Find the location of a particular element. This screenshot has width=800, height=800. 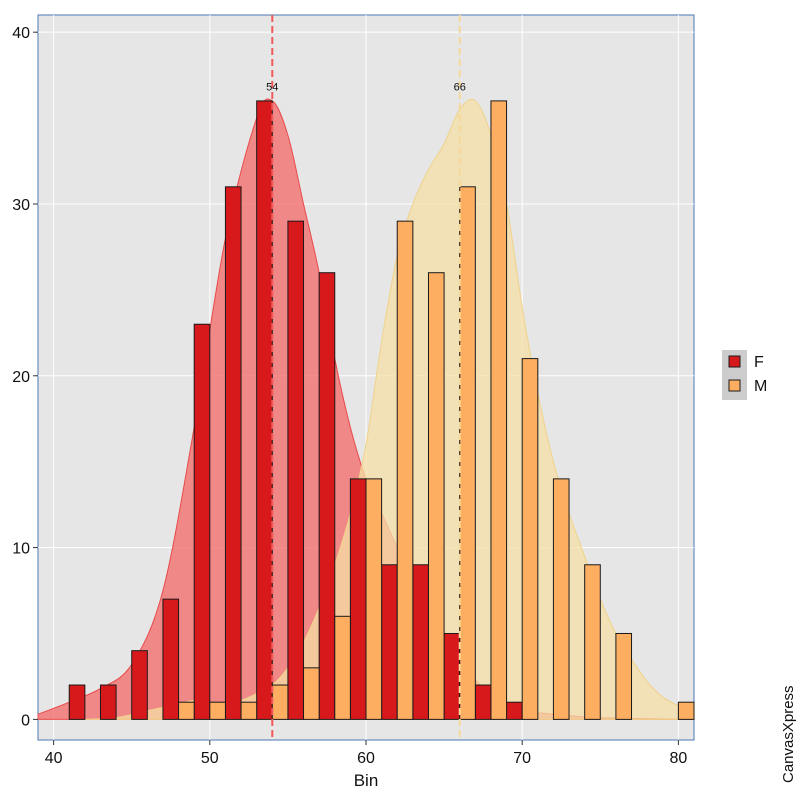

legend: FM is located at coordinates (744, 375).